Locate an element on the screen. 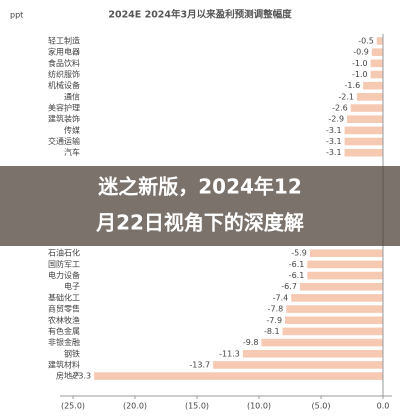  value-label: -6.7 is located at coordinates (289, 286).